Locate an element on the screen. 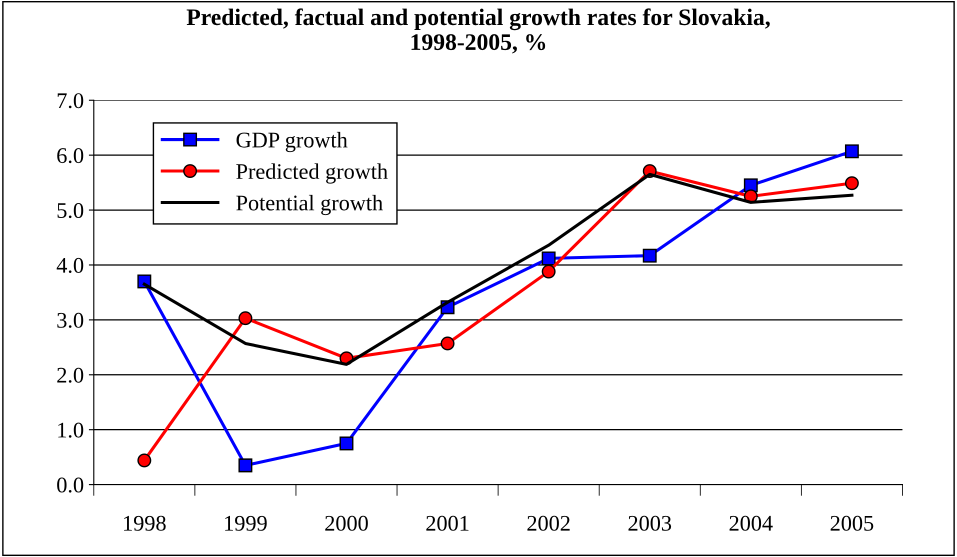 The width and height of the screenshot is (957, 557). y-tick-label: 4.0 is located at coordinates (70, 265).